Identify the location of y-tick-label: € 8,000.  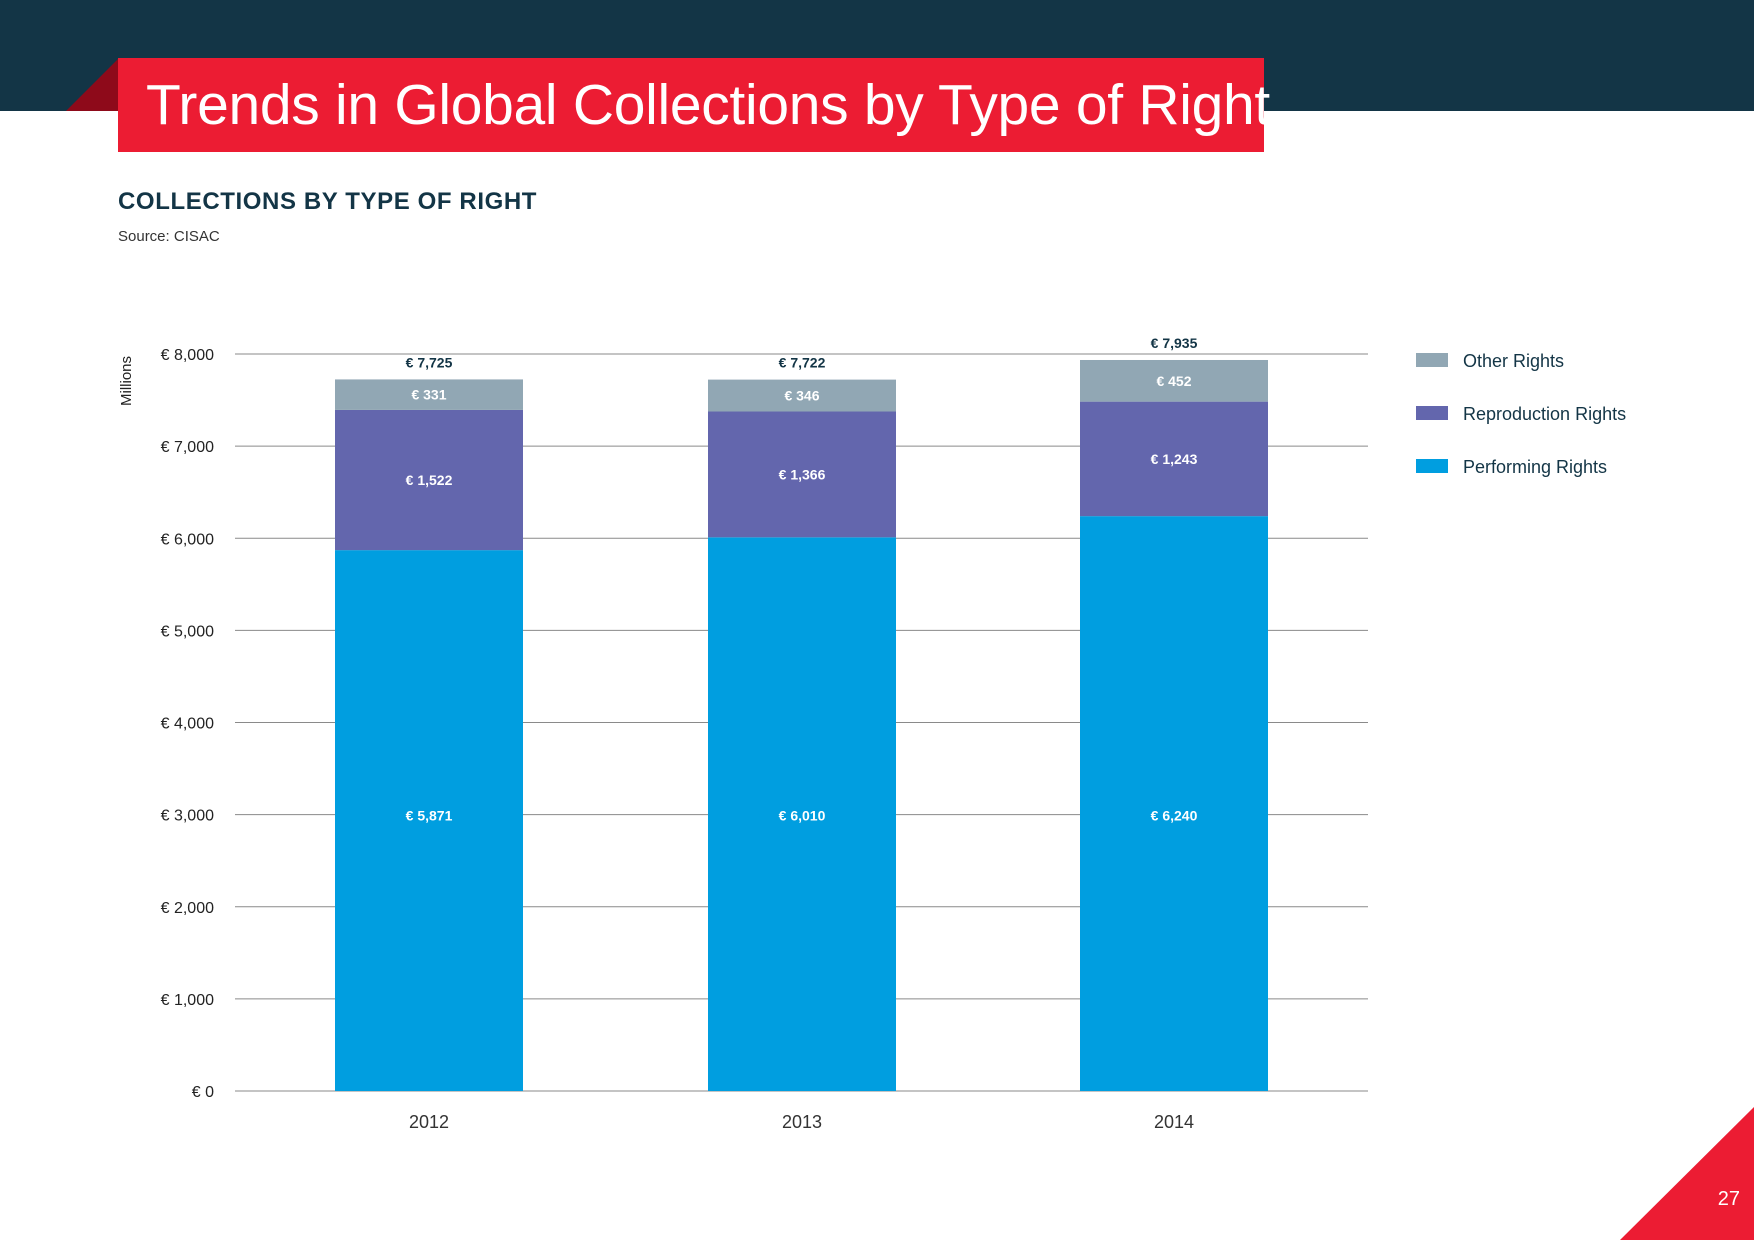
(187, 355).